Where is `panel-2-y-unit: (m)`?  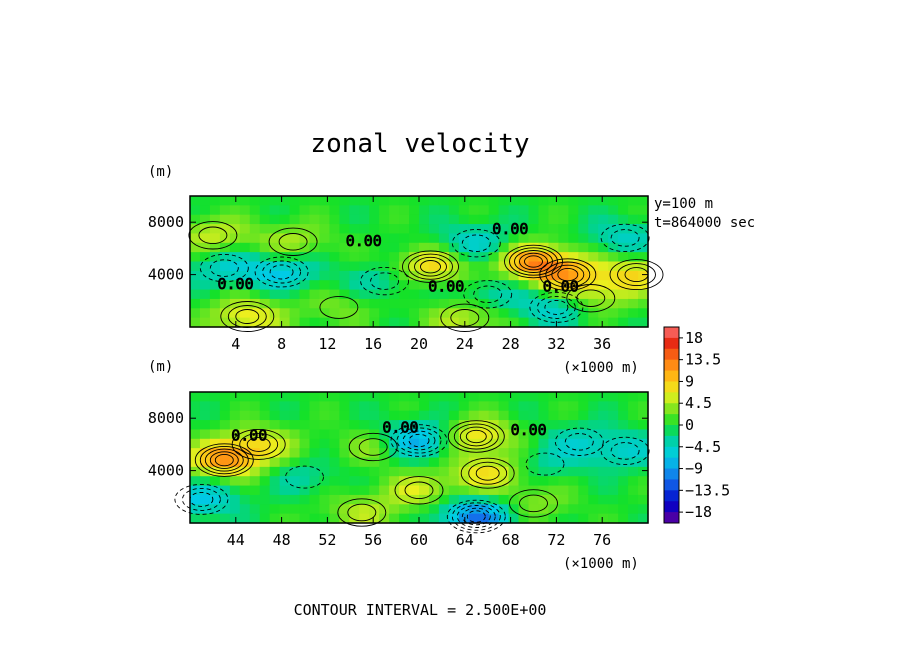 panel-2-y-unit: (m) is located at coordinates (160, 367).